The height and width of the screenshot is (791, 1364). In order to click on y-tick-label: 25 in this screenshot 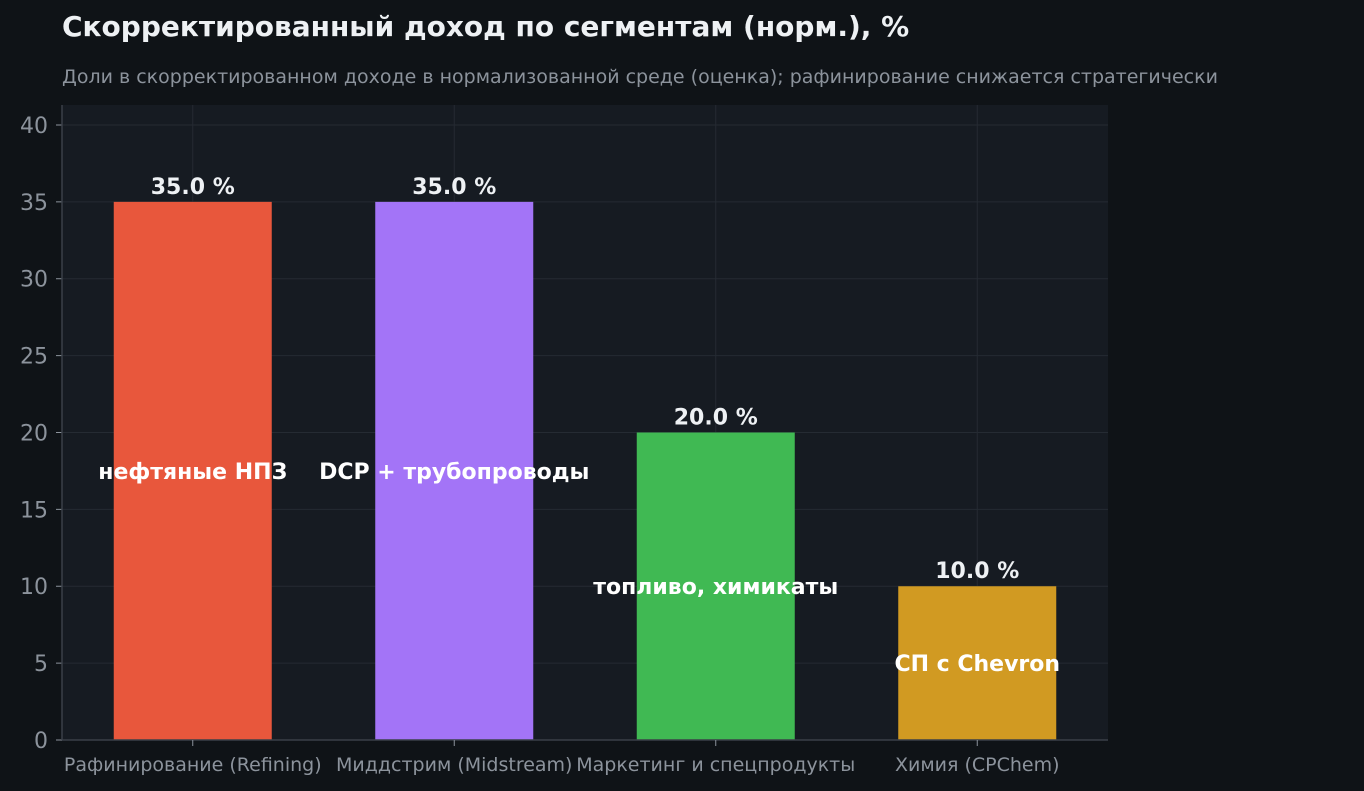, I will do `click(34, 357)`.